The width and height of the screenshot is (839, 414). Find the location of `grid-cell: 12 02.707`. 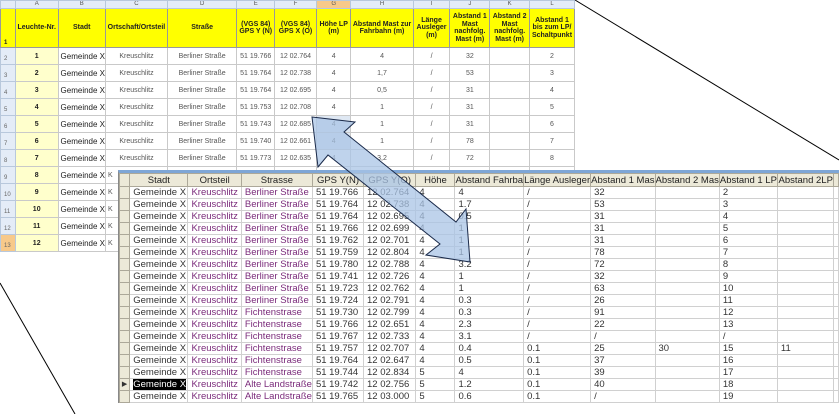

grid-cell: 12 02.707 is located at coordinates (389, 348).